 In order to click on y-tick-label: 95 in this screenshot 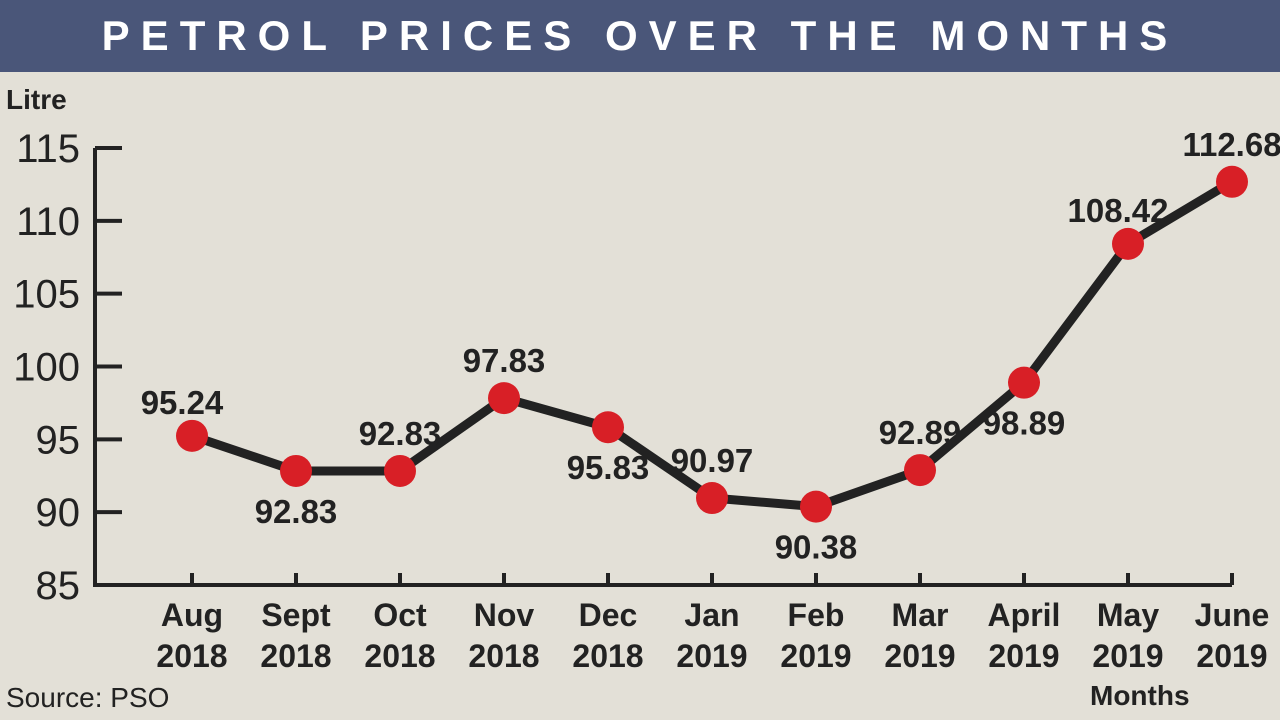, I will do `click(58, 440)`.